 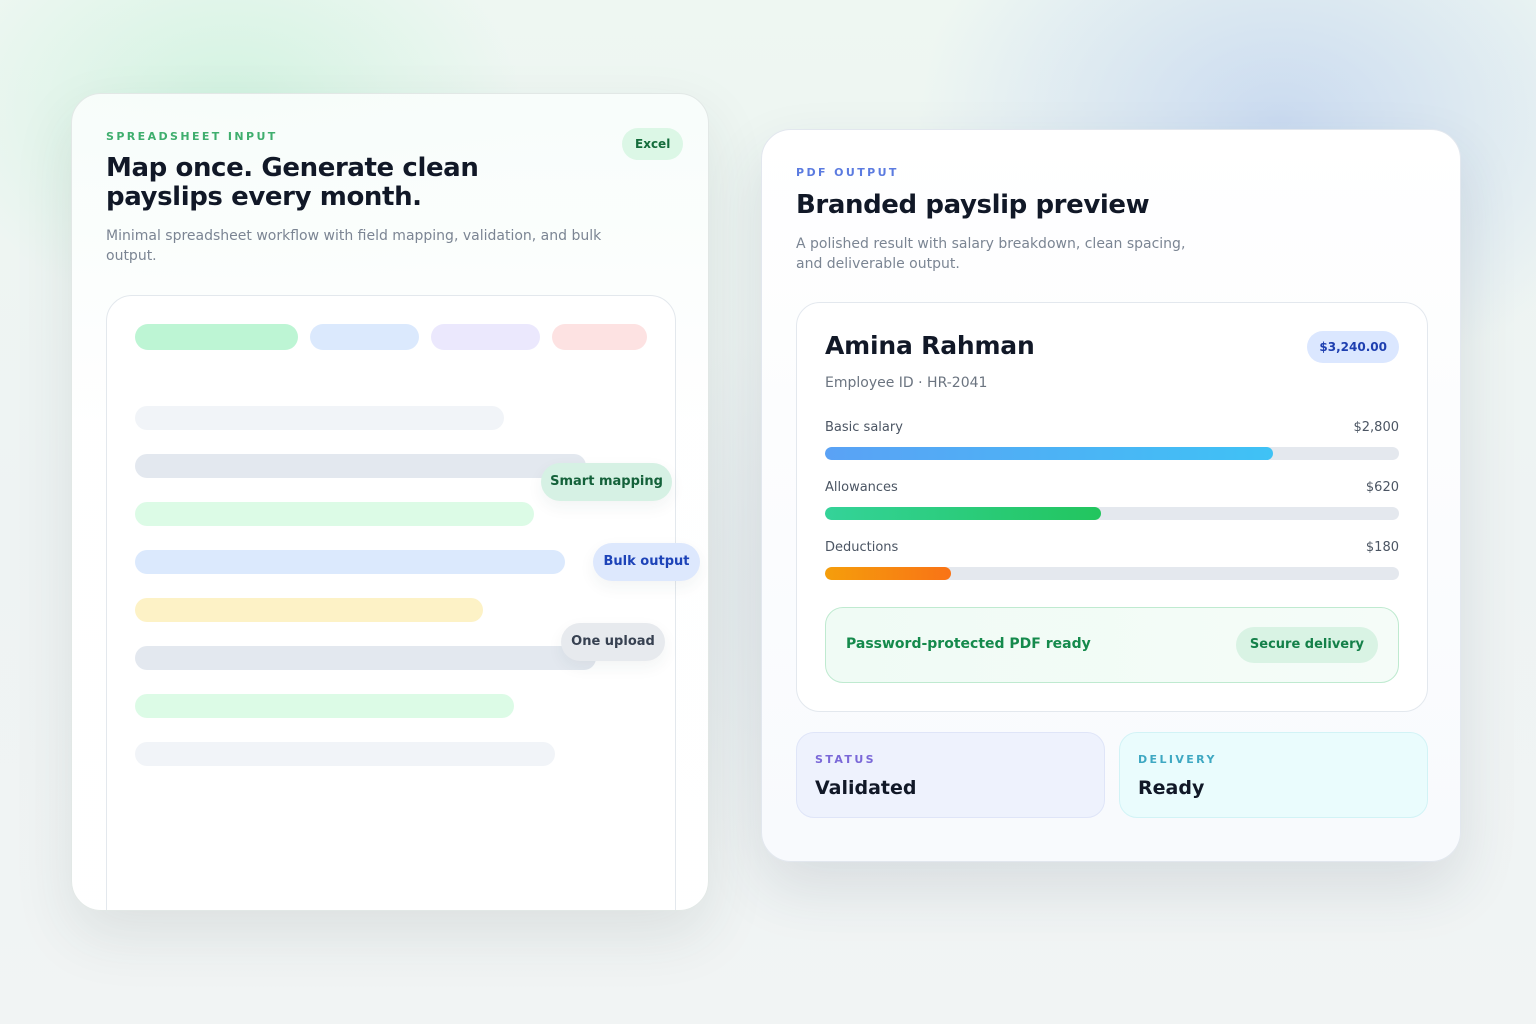 I want to click on header-pill-blue, so click(x=364, y=337).